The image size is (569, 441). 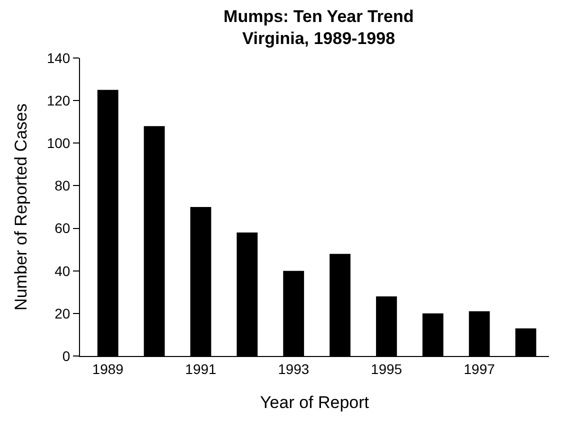 I want to click on x-tick-label: 1991, so click(x=201, y=368).